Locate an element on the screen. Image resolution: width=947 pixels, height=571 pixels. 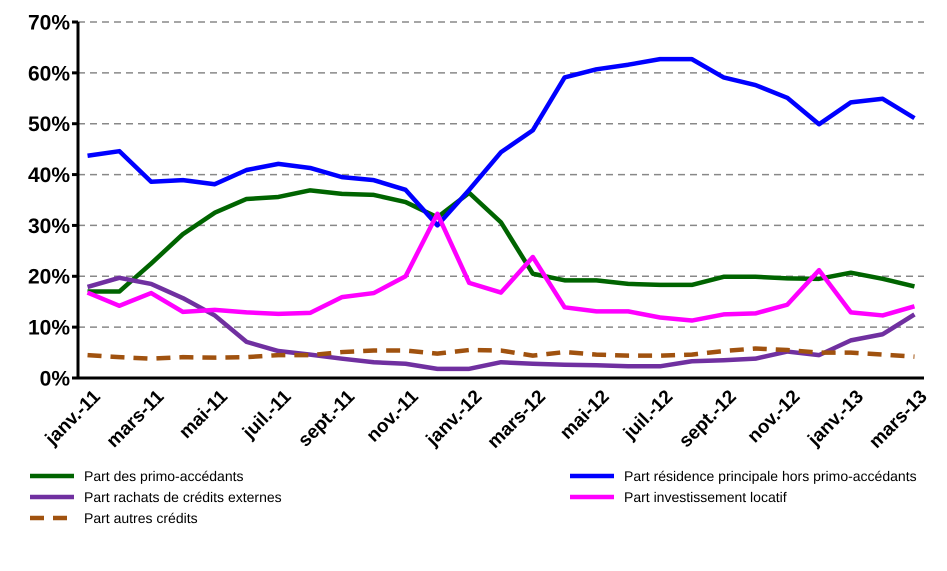
y-tick-label: 40% is located at coordinates (49, 176).